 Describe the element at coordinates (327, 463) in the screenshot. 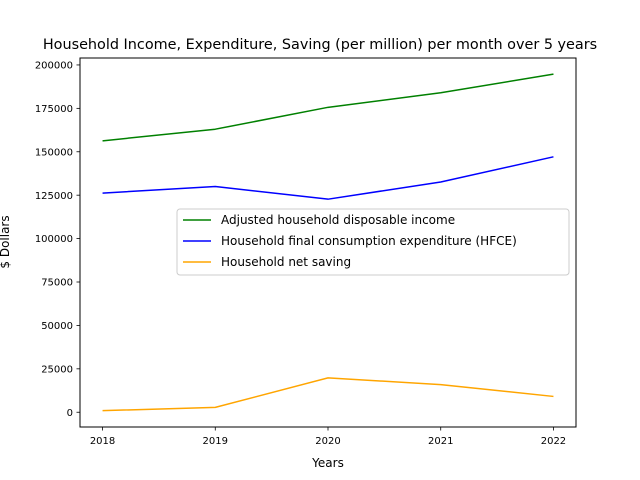

I see `x-axis-label: Years` at that location.